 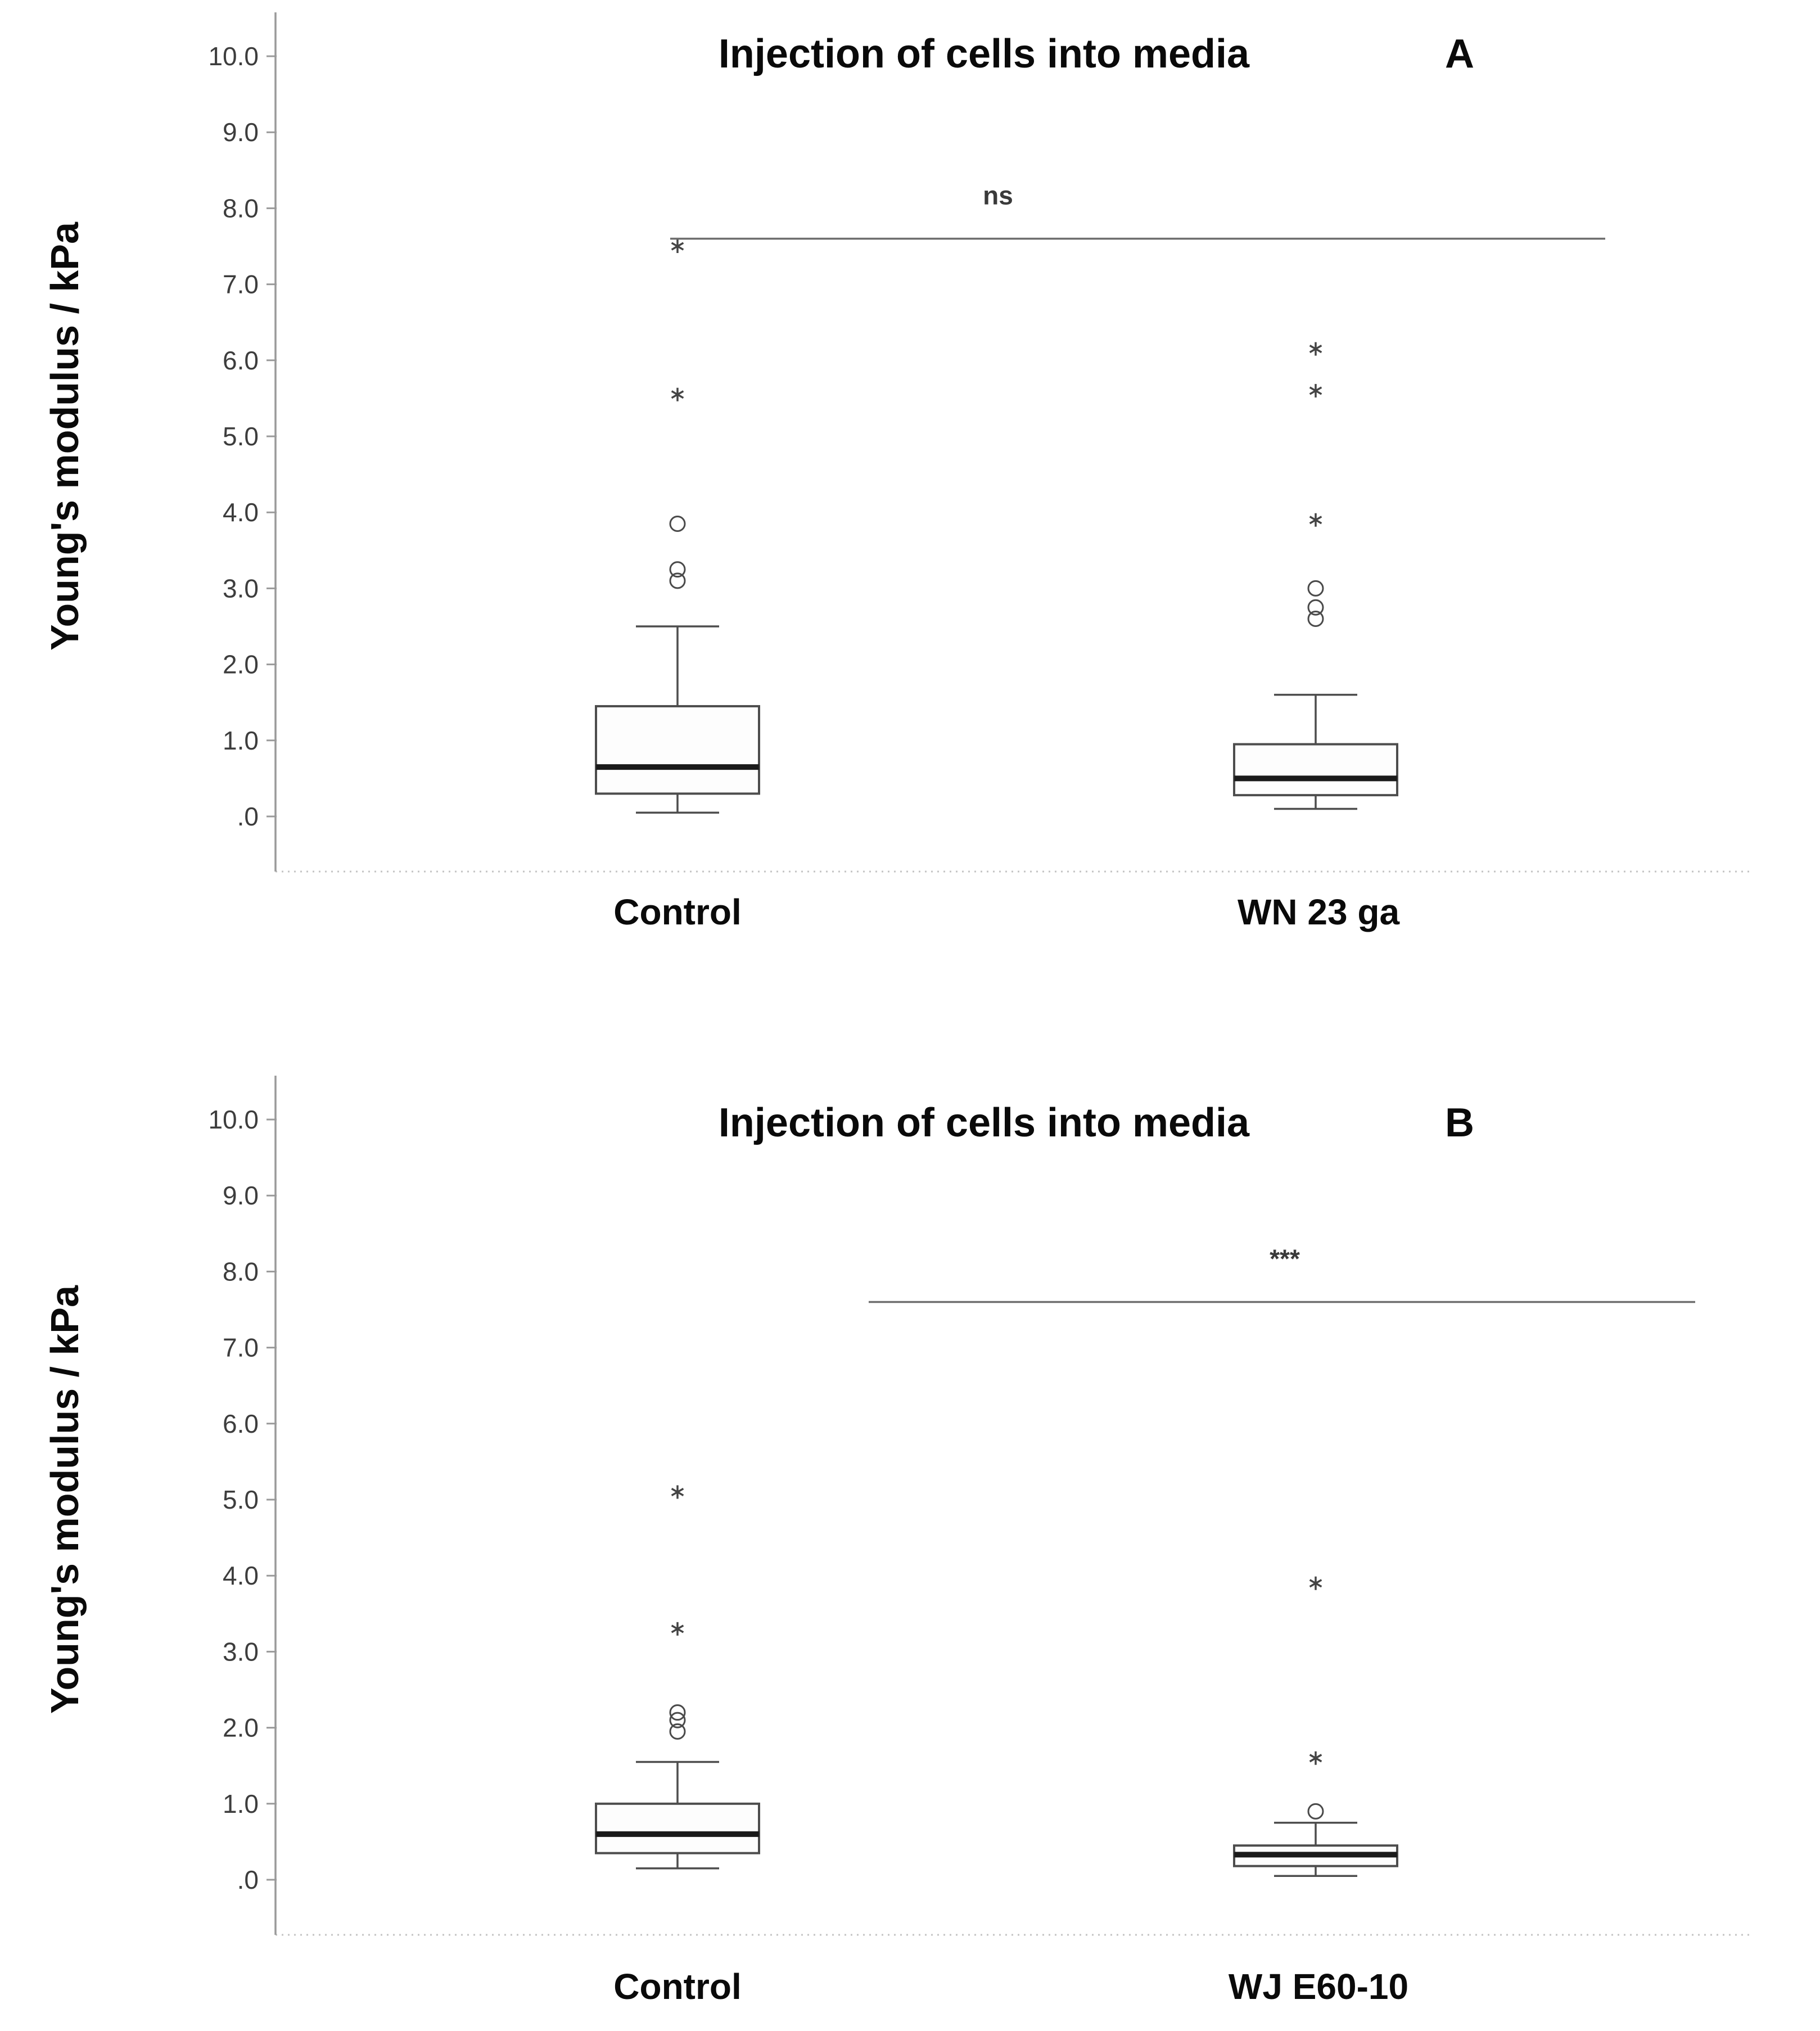 What do you see at coordinates (1459, 1123) in the screenshot?
I see `panel-letter-b: B` at bounding box center [1459, 1123].